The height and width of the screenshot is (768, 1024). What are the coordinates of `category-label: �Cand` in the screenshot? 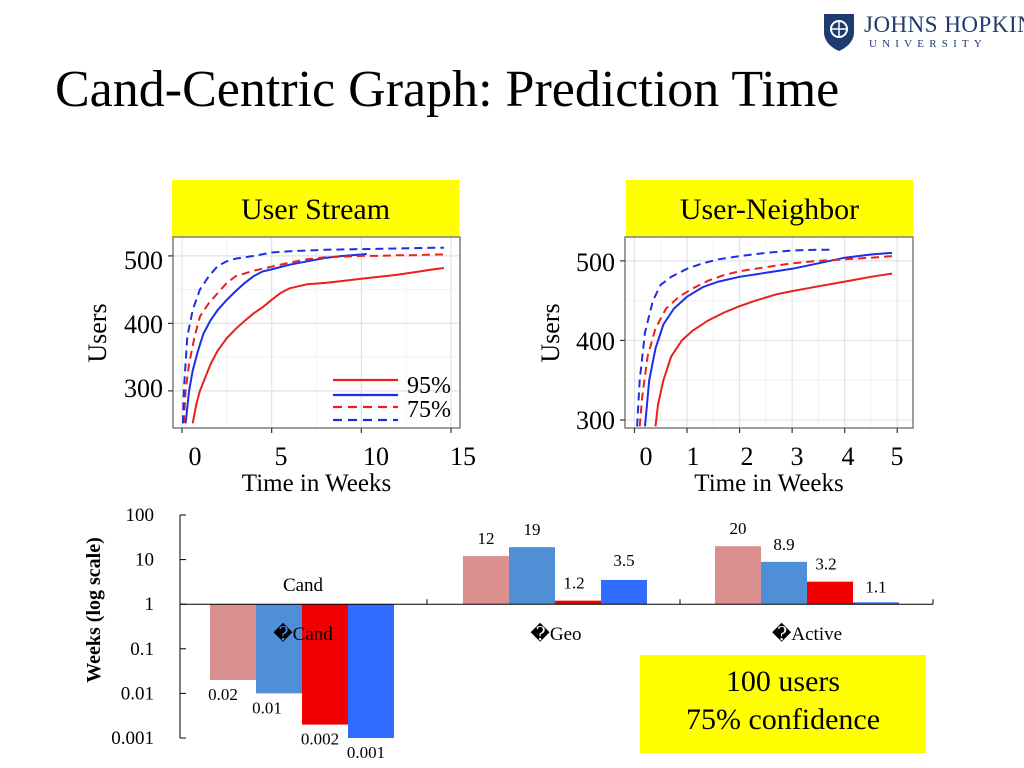 It's located at (303, 633).